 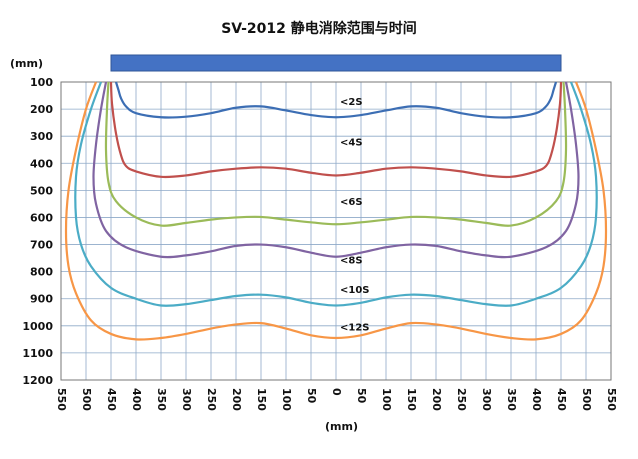 I want to click on series-line, so click(x=336, y=100).